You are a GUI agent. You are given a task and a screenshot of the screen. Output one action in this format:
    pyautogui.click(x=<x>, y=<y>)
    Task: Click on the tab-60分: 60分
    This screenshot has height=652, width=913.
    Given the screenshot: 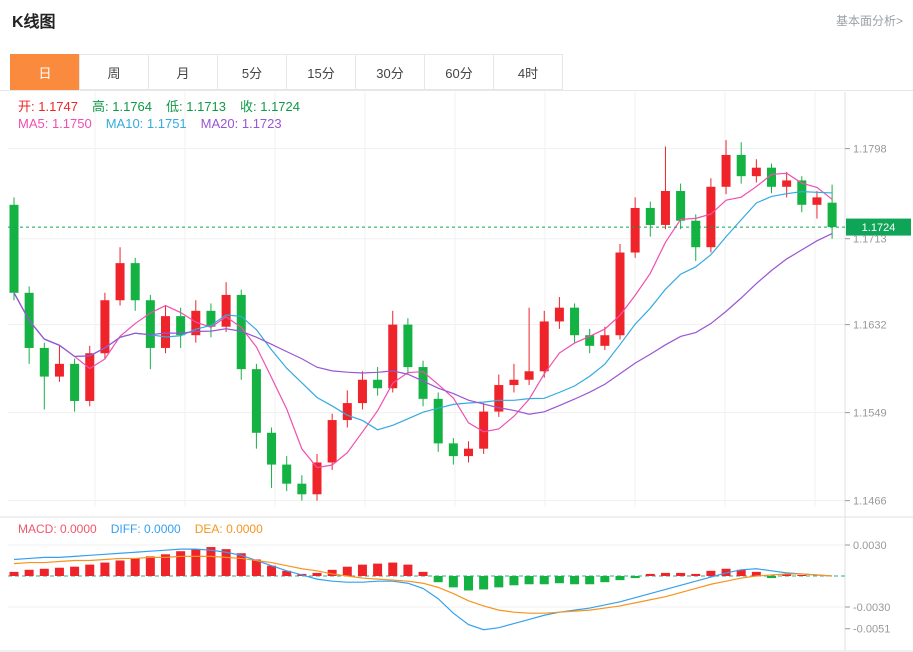 What is the action you would take?
    pyautogui.click(x=459, y=72)
    